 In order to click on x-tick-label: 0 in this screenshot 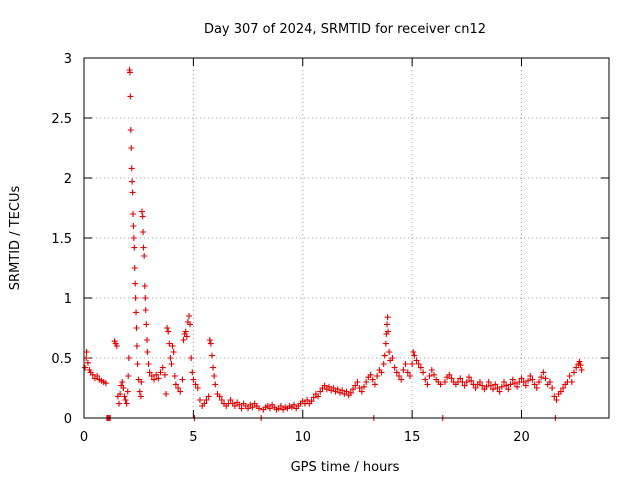, I will do `click(84, 437)`.